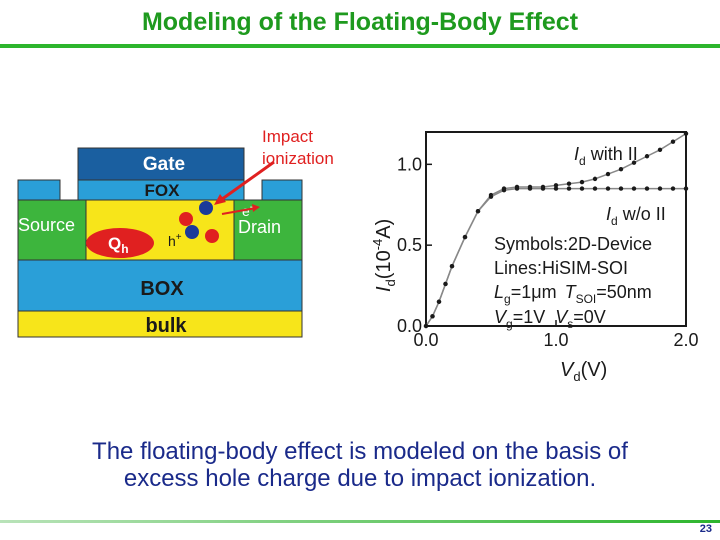 This screenshot has width=720, height=540. I want to click on left-fox, so click(39, 190).